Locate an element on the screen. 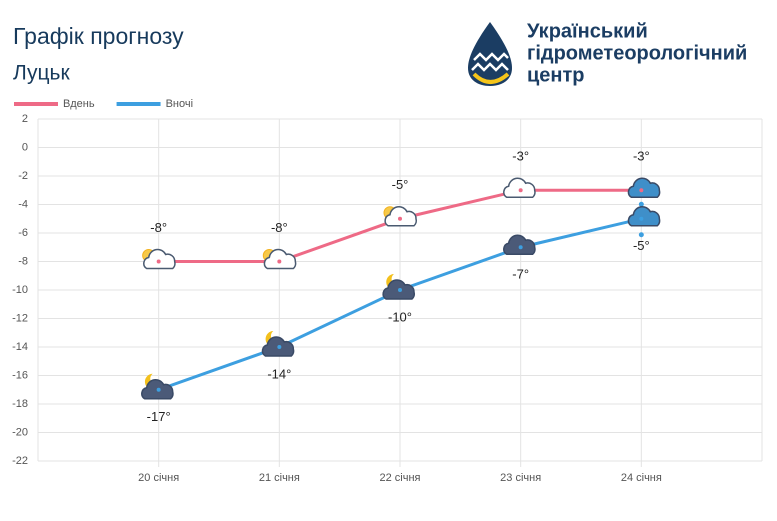  y-tick-label: -8 is located at coordinates (23, 261).